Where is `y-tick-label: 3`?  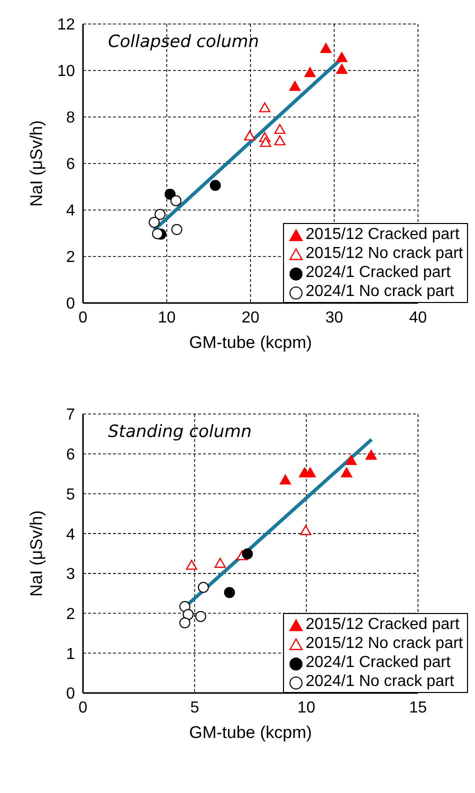 y-tick-label: 3 is located at coordinates (71, 575).